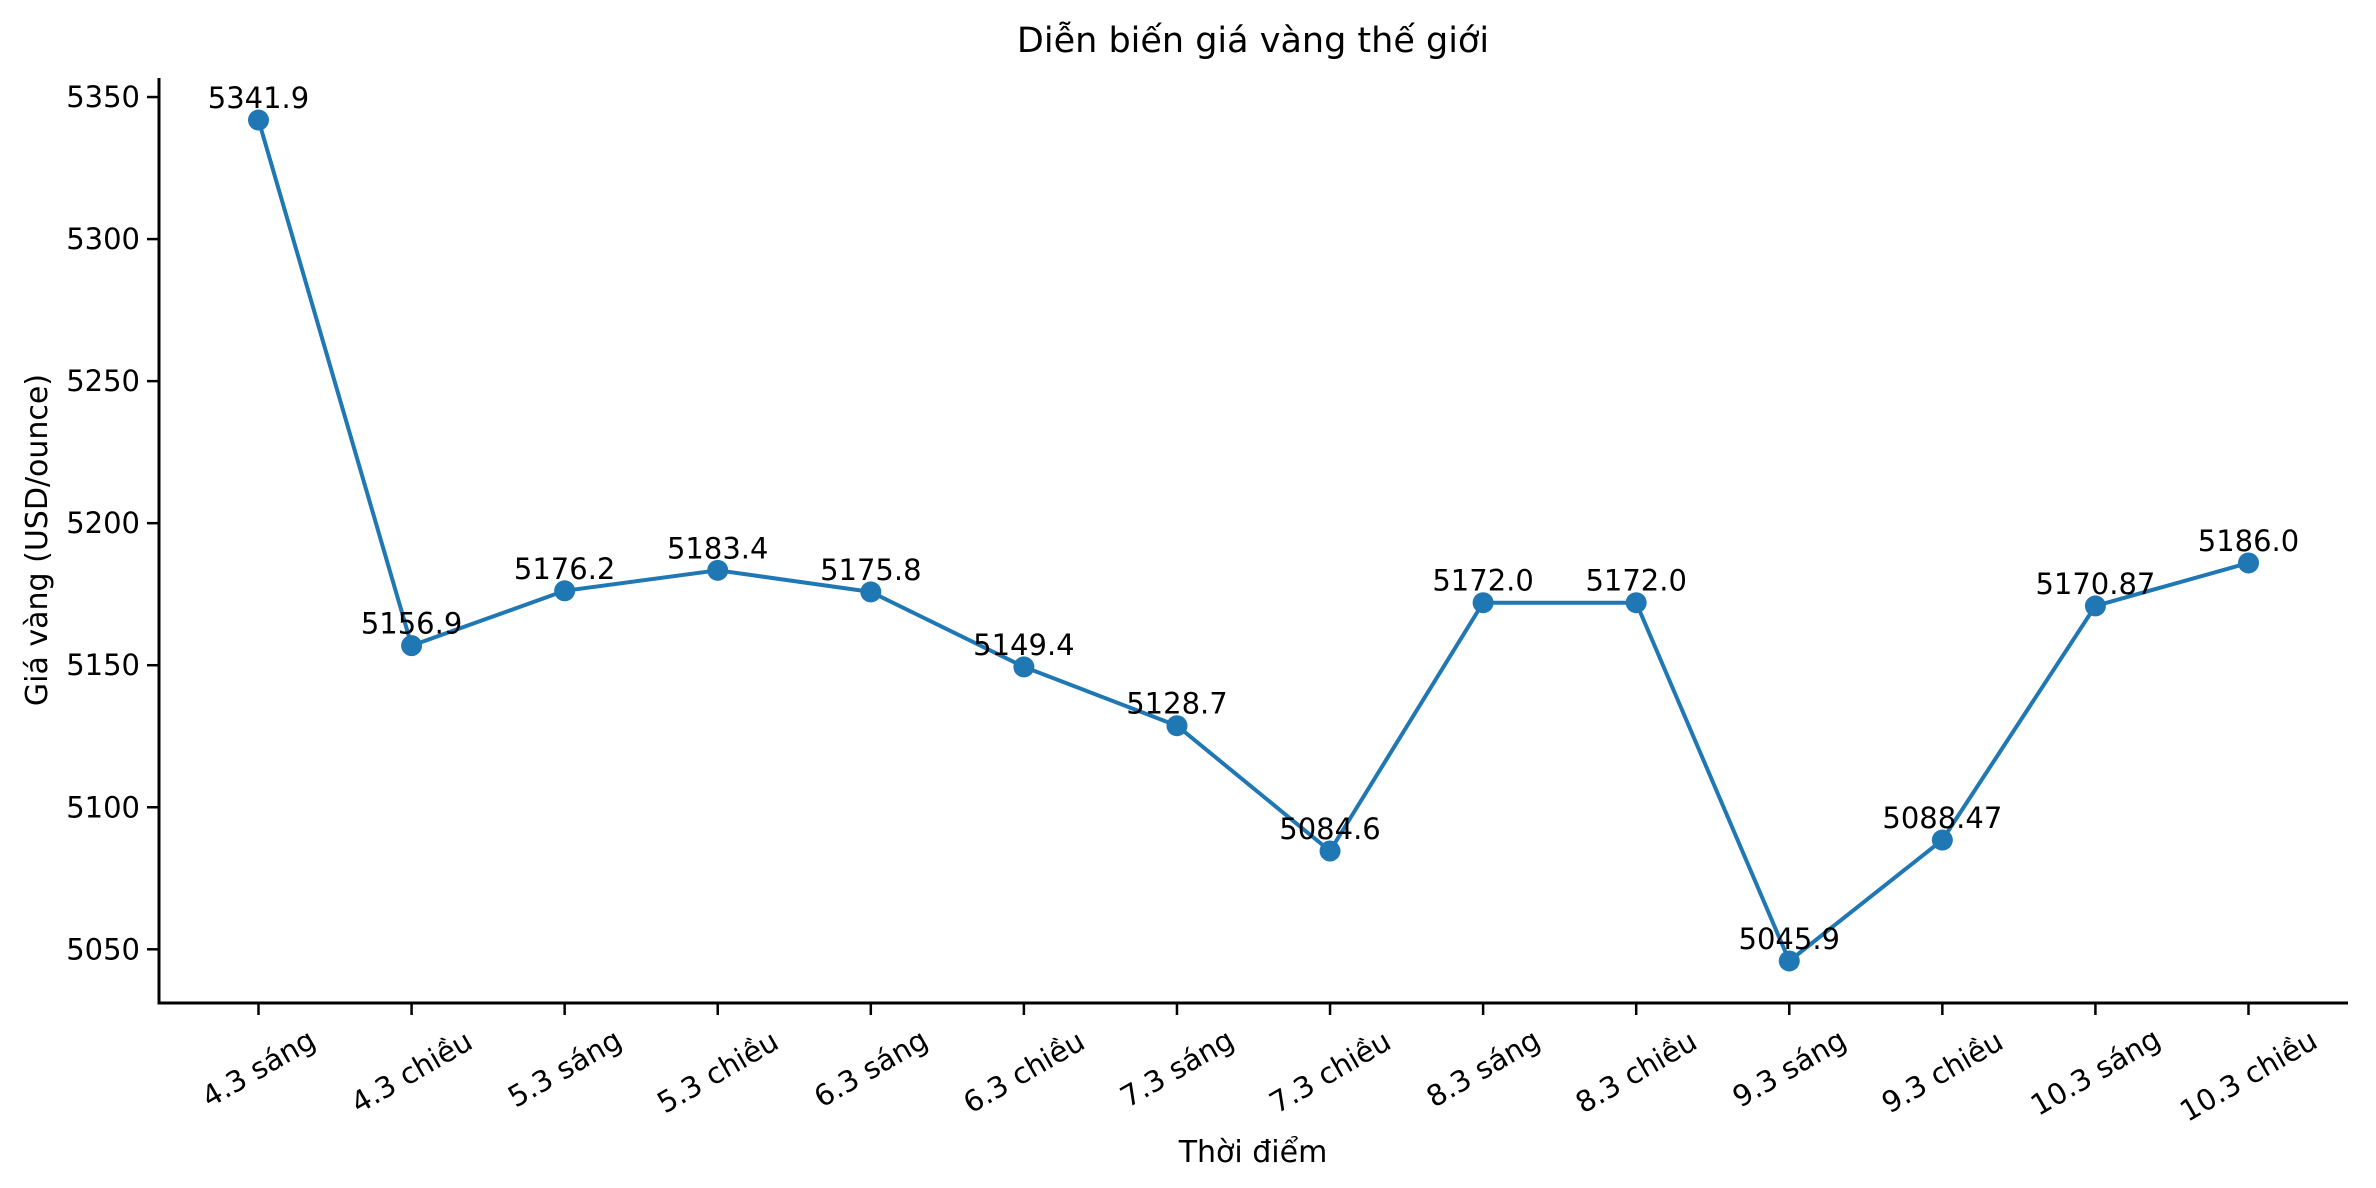 The width and height of the screenshot is (2376, 1188). Describe the element at coordinates (103, 523) in the screenshot. I see `y-tick-label: 5200` at that location.